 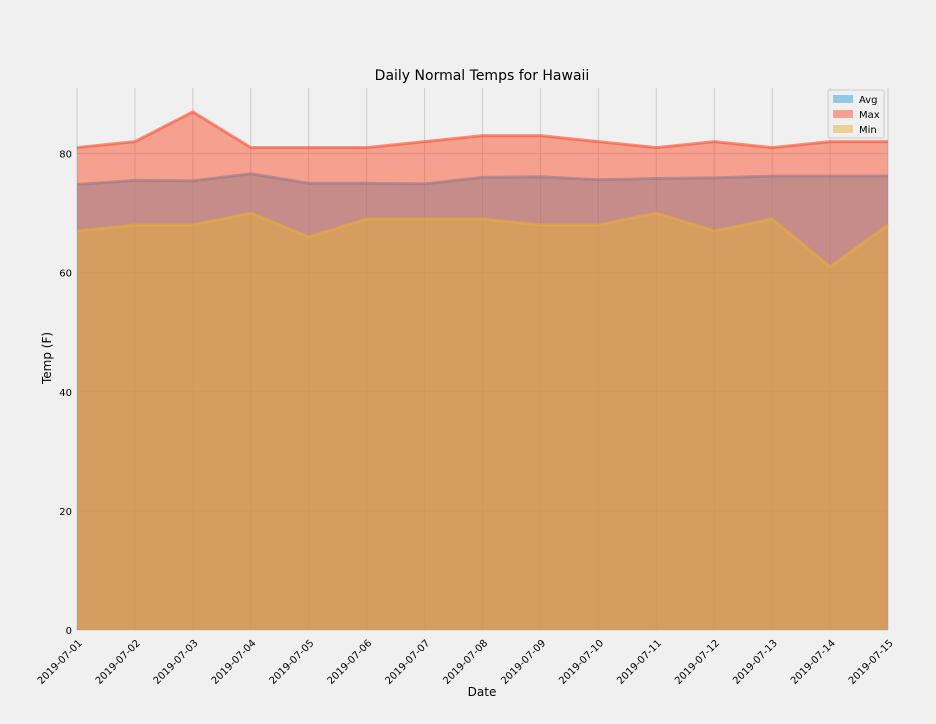 What do you see at coordinates (581, 662) in the screenshot?
I see `x-tick-label: 2019-07-10` at bounding box center [581, 662].